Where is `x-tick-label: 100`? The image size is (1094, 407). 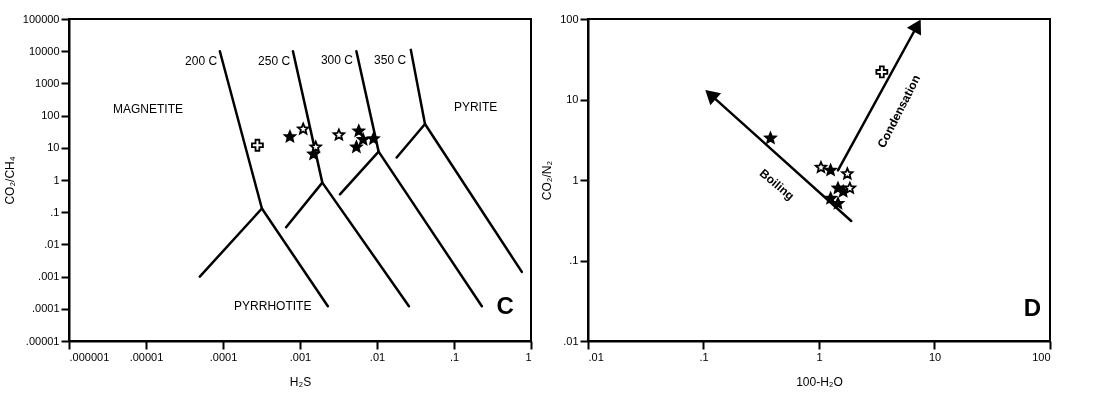 x-tick-label: 100 is located at coordinates (1041, 356).